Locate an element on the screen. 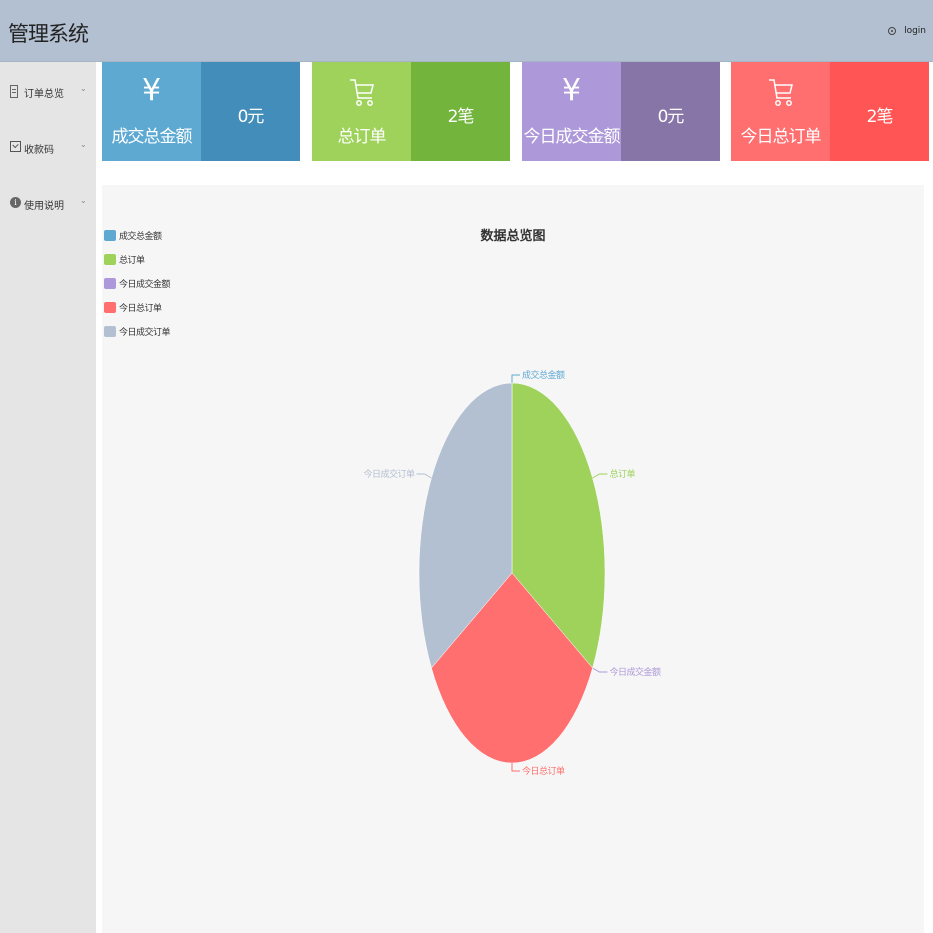 This screenshot has height=933, width=933. legend-label: 今日总订单 is located at coordinates (140, 308).